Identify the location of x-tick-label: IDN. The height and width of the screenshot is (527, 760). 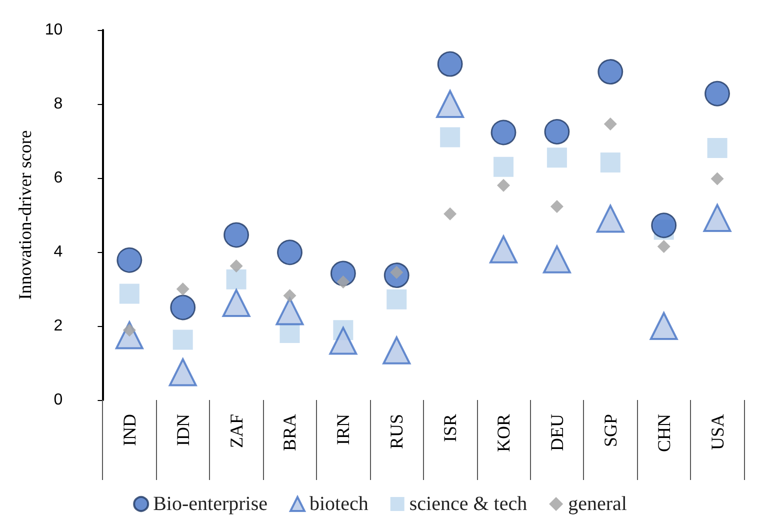
(182, 430).